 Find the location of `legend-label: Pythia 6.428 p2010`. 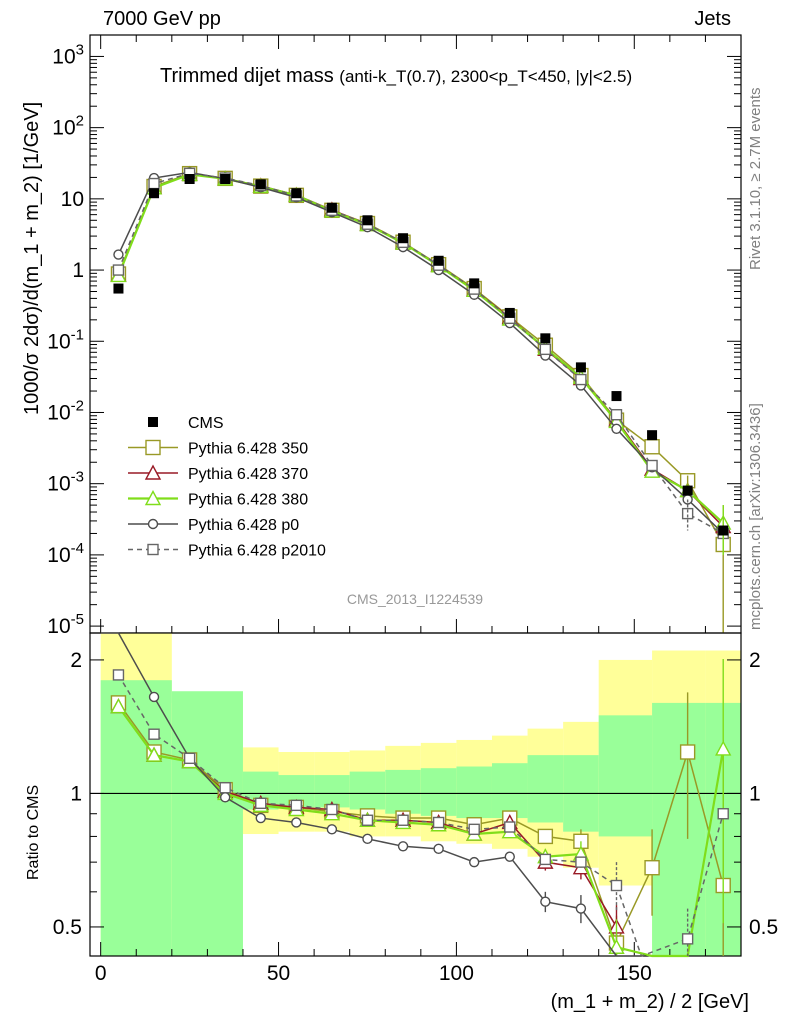

legend-label: Pythia 6.428 p2010 is located at coordinates (257, 551).